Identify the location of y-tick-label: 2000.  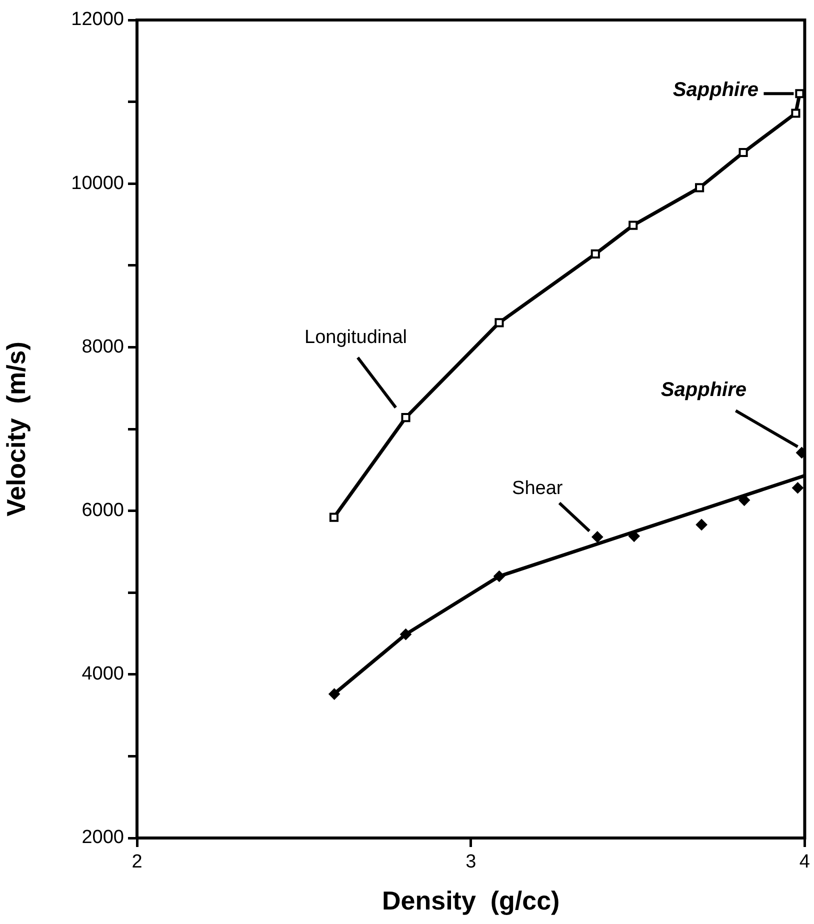
(103, 837).